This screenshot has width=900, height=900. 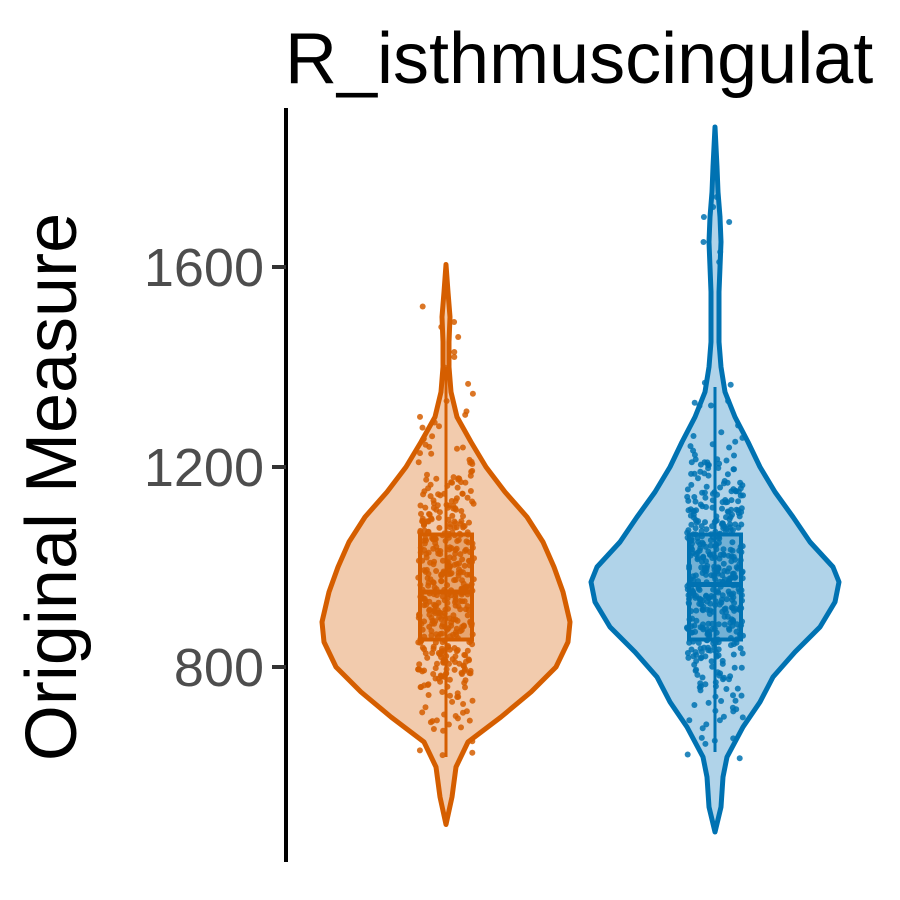 I want to click on y-tick-label: 1600, so click(x=204, y=268).